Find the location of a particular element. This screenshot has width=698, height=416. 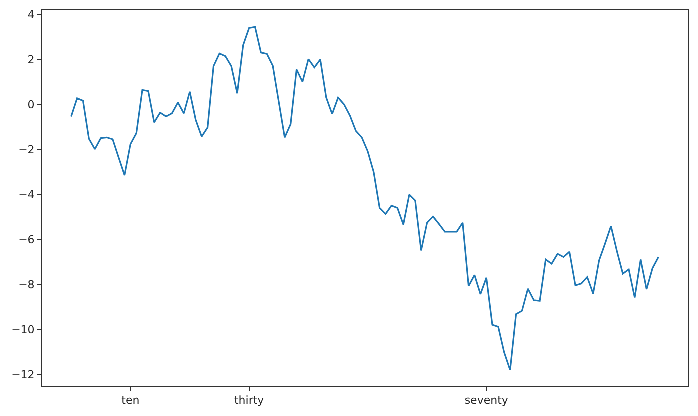

x-tick-label: seventy is located at coordinates (486, 401).